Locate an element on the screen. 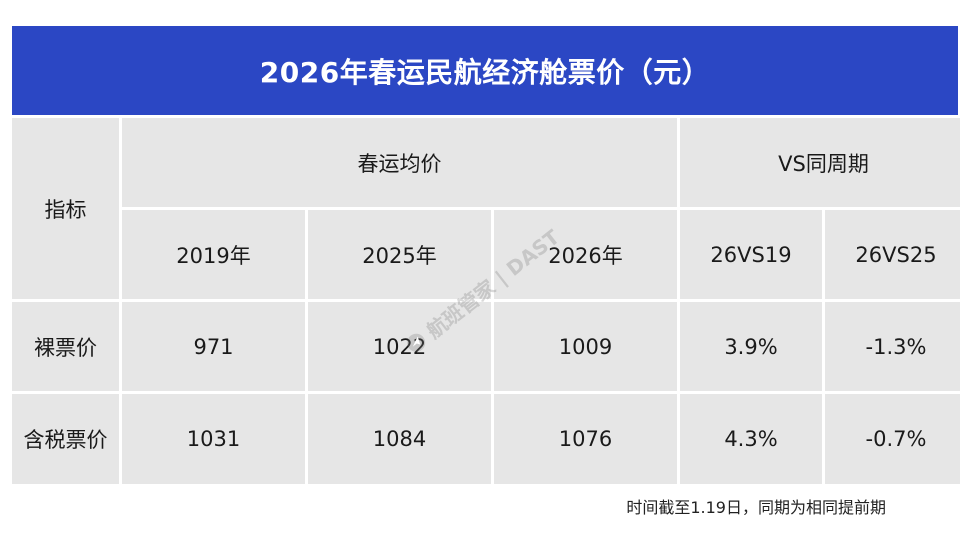 The image size is (960, 538). header-avg-group: 春运均价 is located at coordinates (399, 162).